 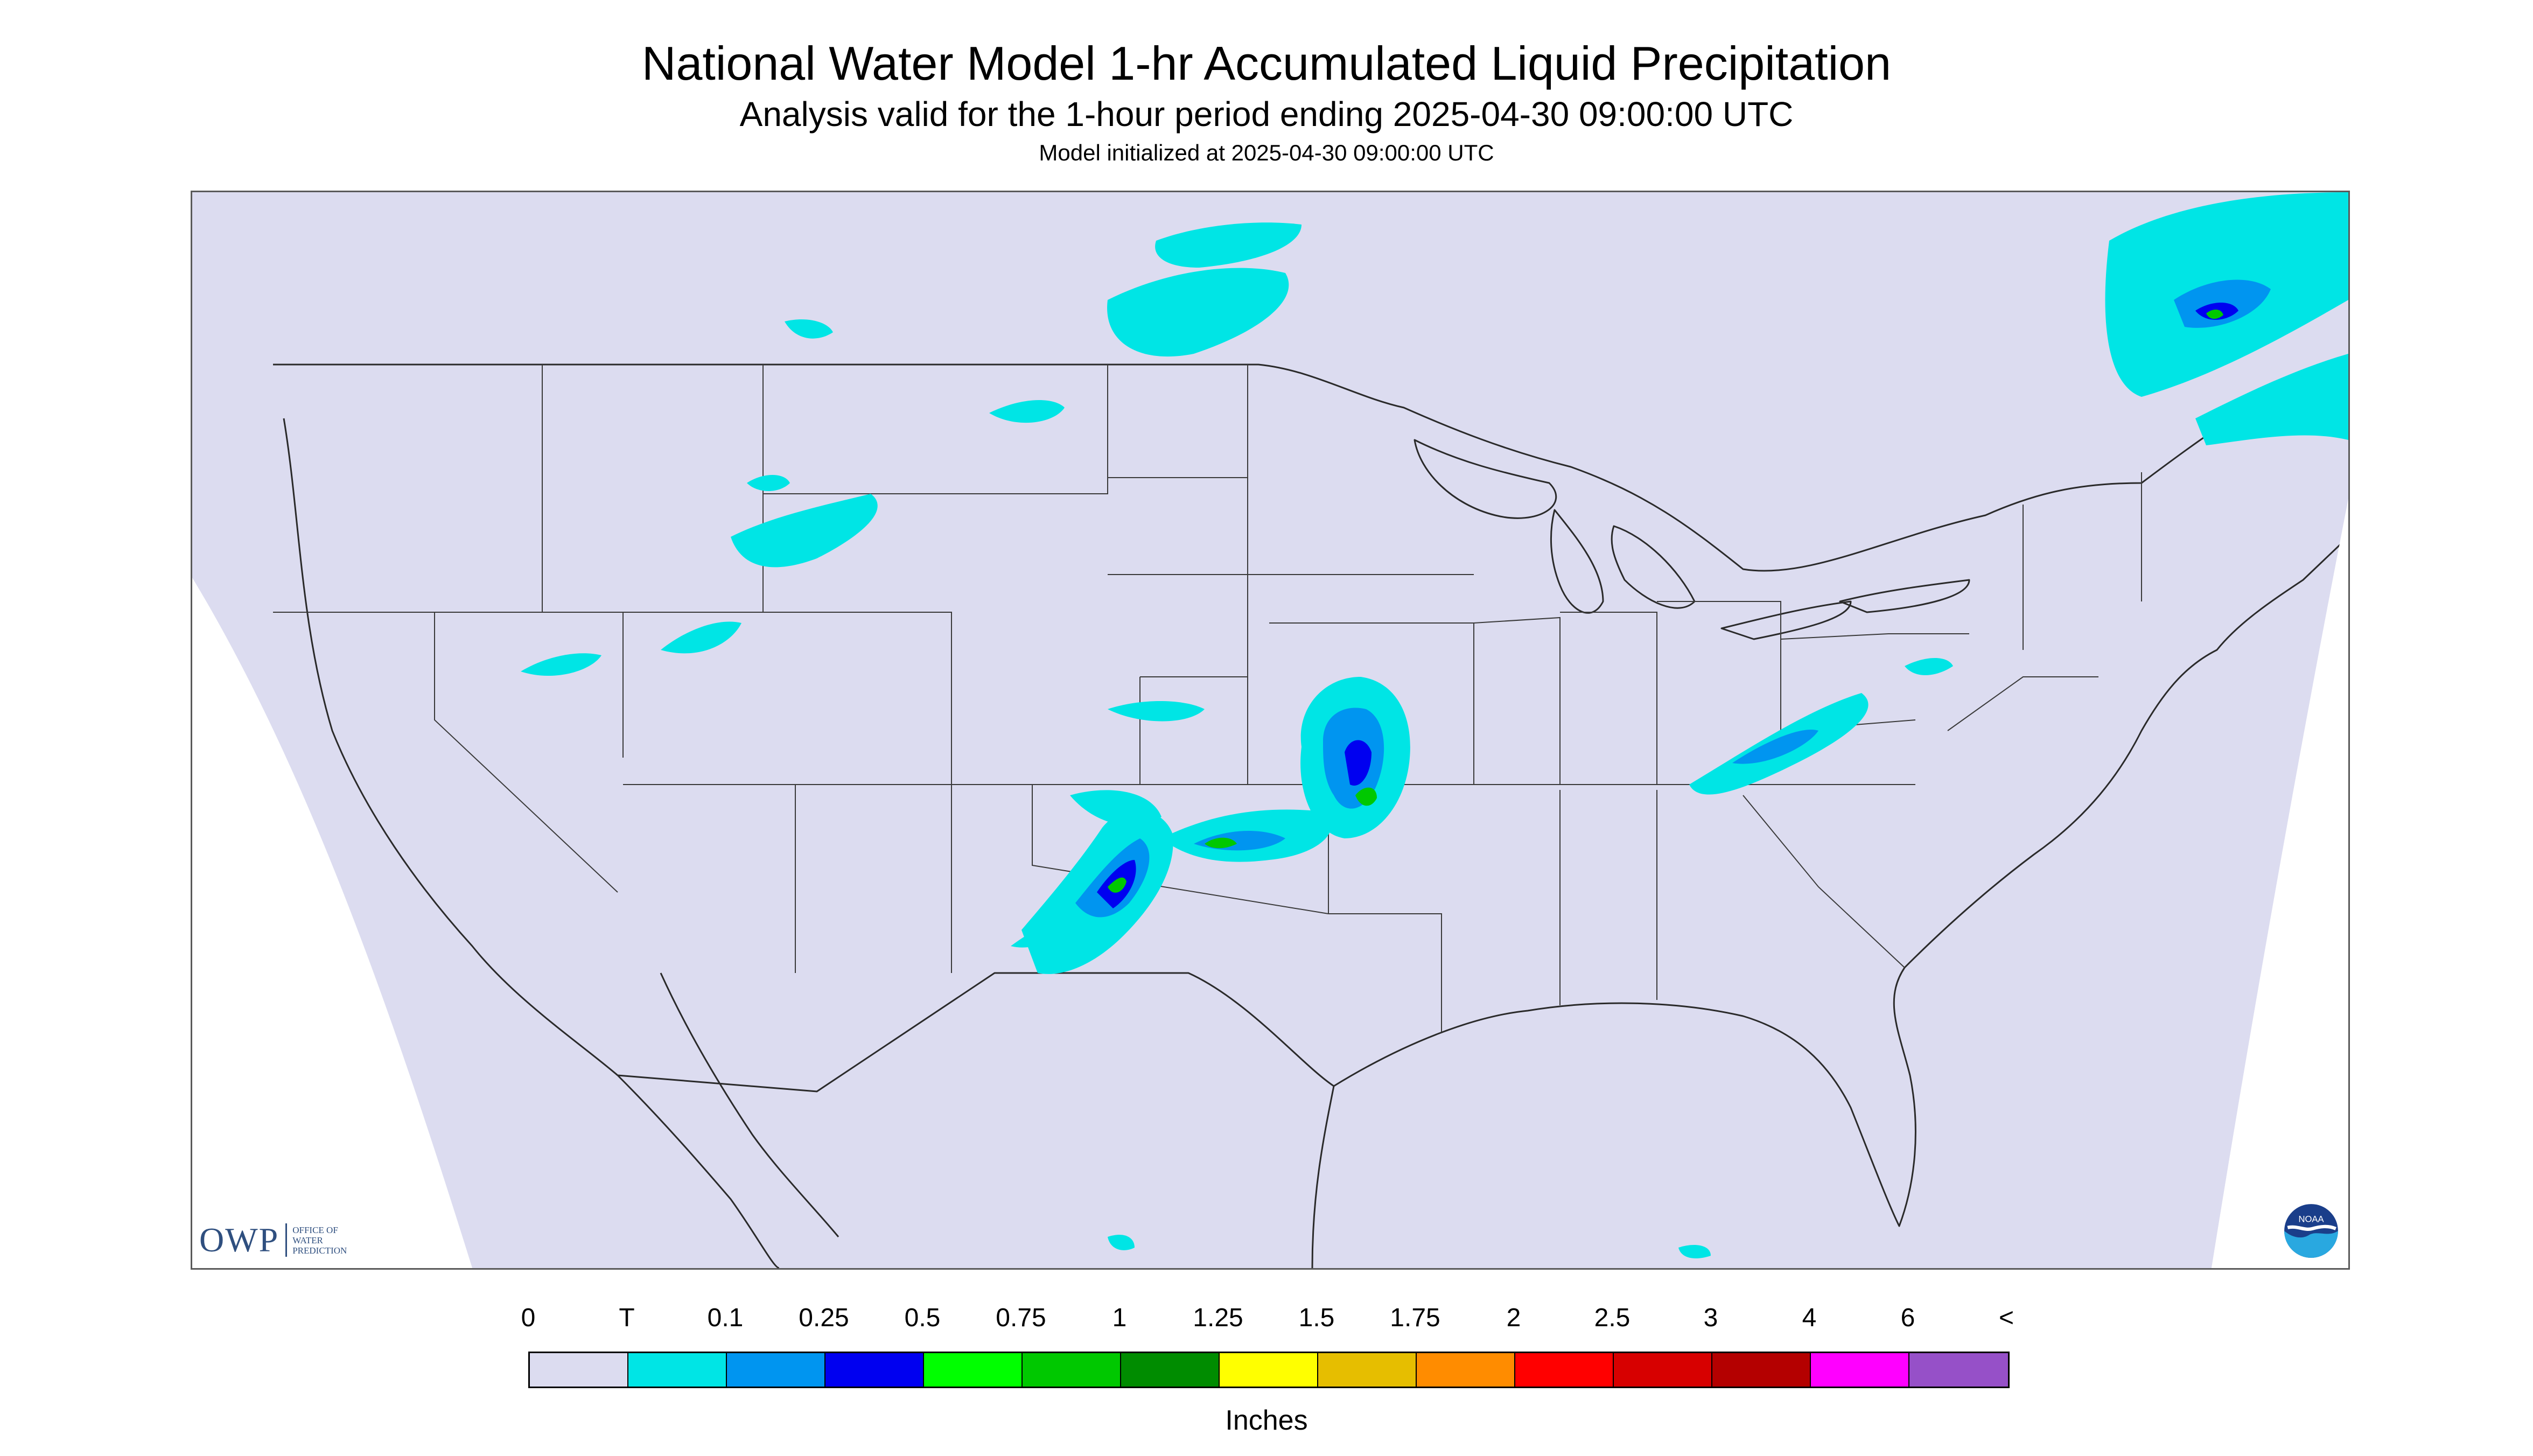 I want to click on owp-logo-long: OFFICE OF WATER PREDICTION, so click(x=319, y=1240).